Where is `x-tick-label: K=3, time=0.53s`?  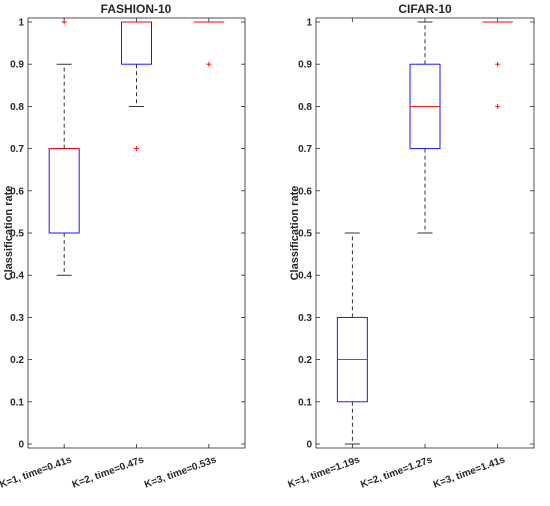
x-tick-label: K=3, time=0.53s is located at coordinates (180, 472).